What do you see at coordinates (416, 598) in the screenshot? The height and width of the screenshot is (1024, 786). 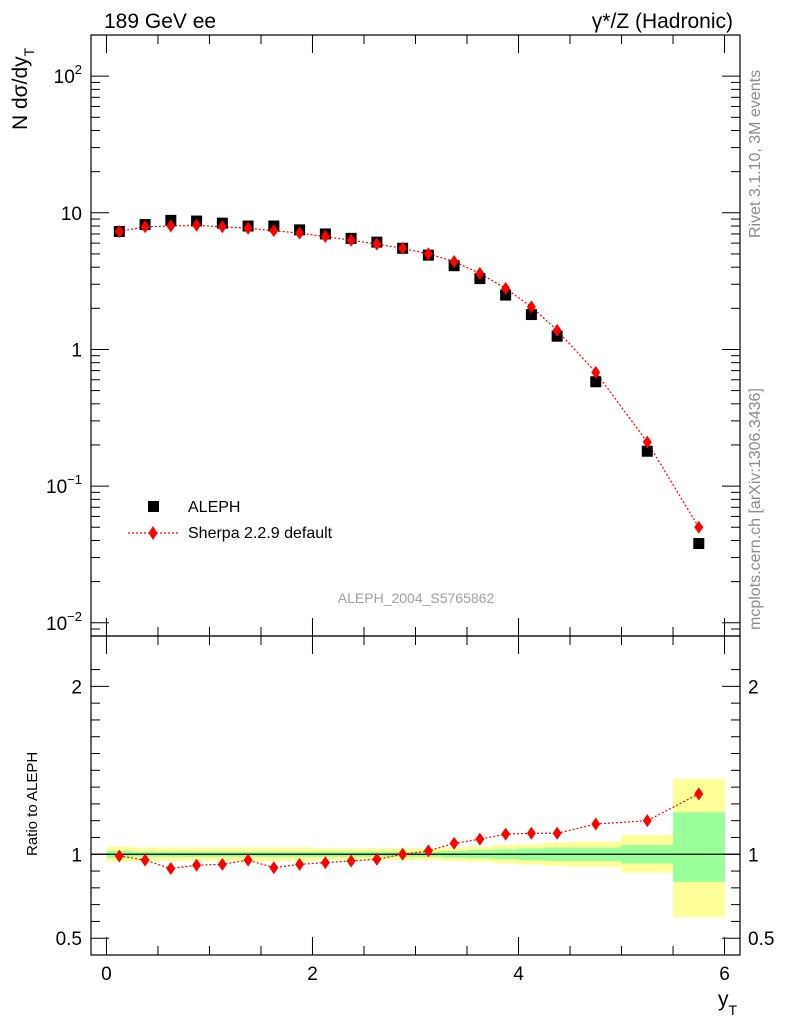 I see `analysis-watermark: ALEPH_2004_S5765862` at bounding box center [416, 598].